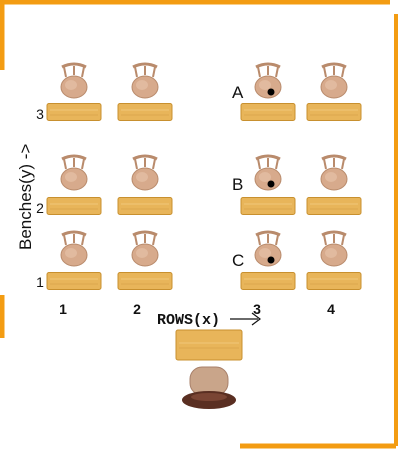  I want to click on y-tick-label: 1, so click(40, 282).